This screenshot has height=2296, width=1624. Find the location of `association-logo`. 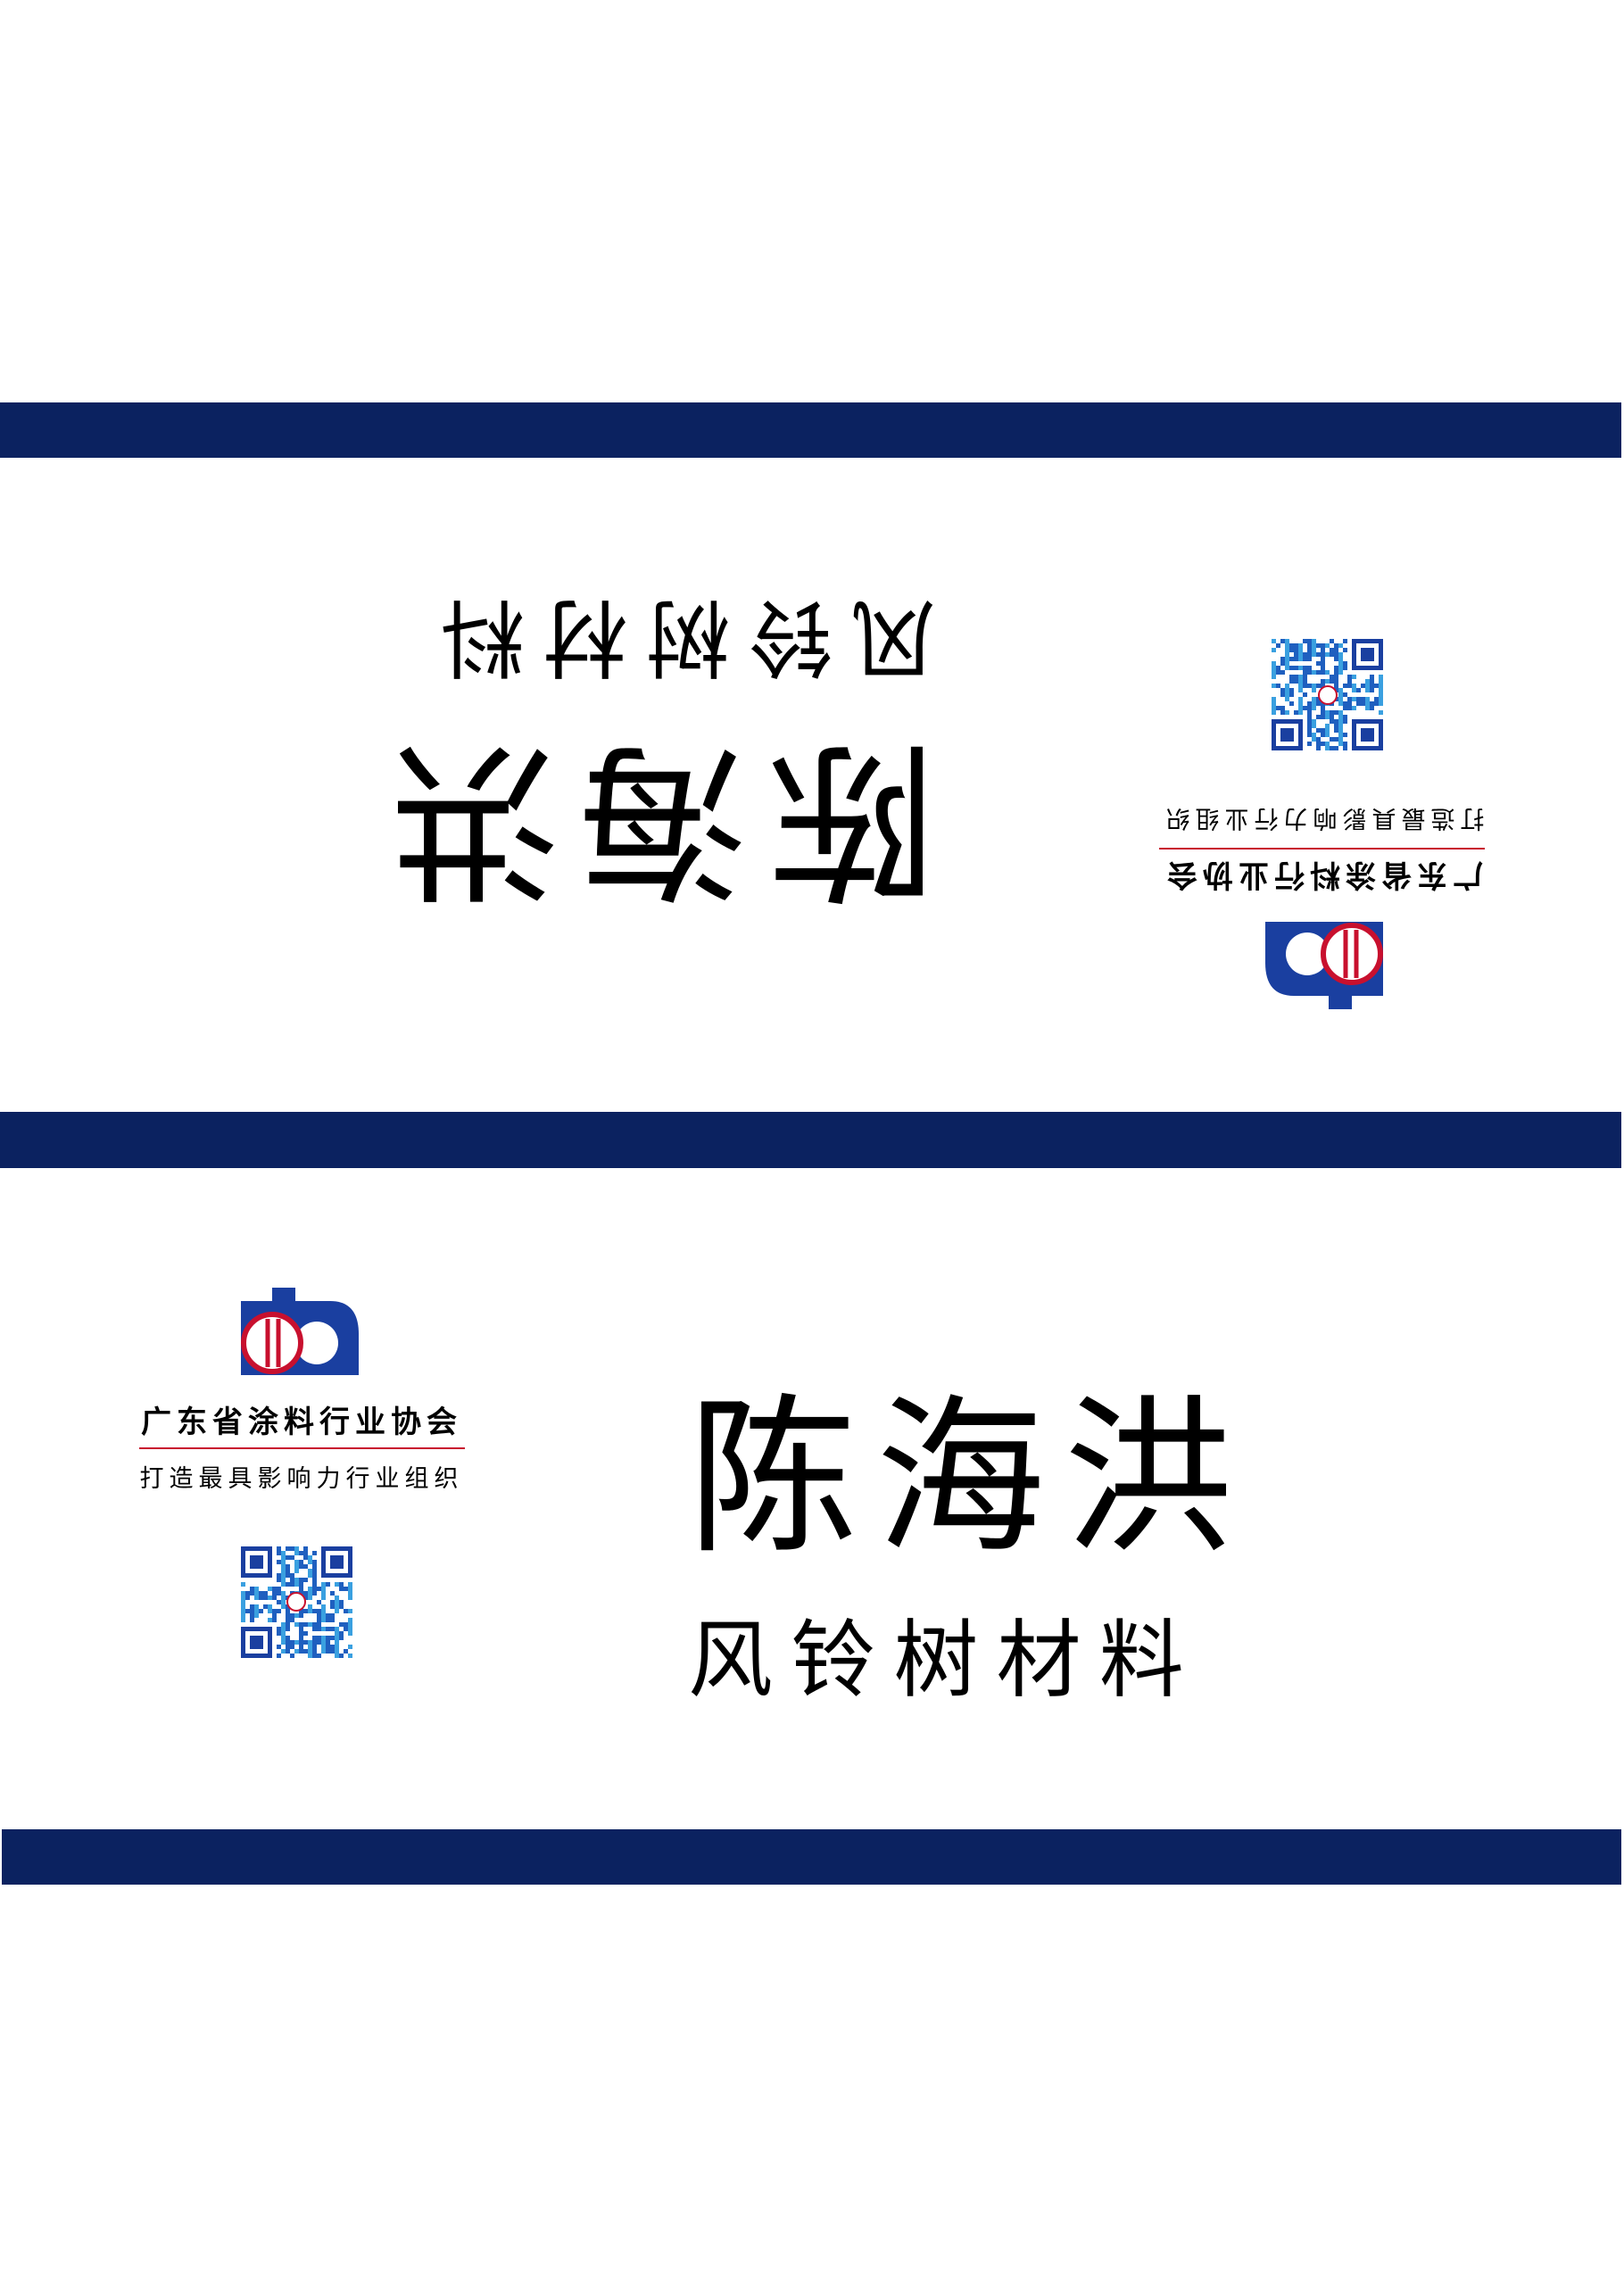

association-logo is located at coordinates (300, 1331).